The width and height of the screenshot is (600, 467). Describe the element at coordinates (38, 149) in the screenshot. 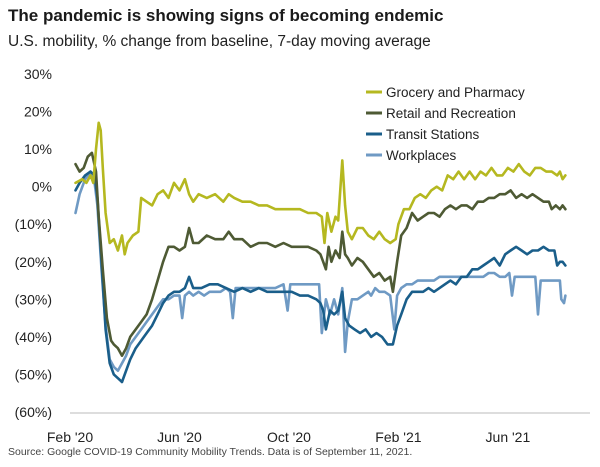

I see `y-tick-label: 10%` at that location.